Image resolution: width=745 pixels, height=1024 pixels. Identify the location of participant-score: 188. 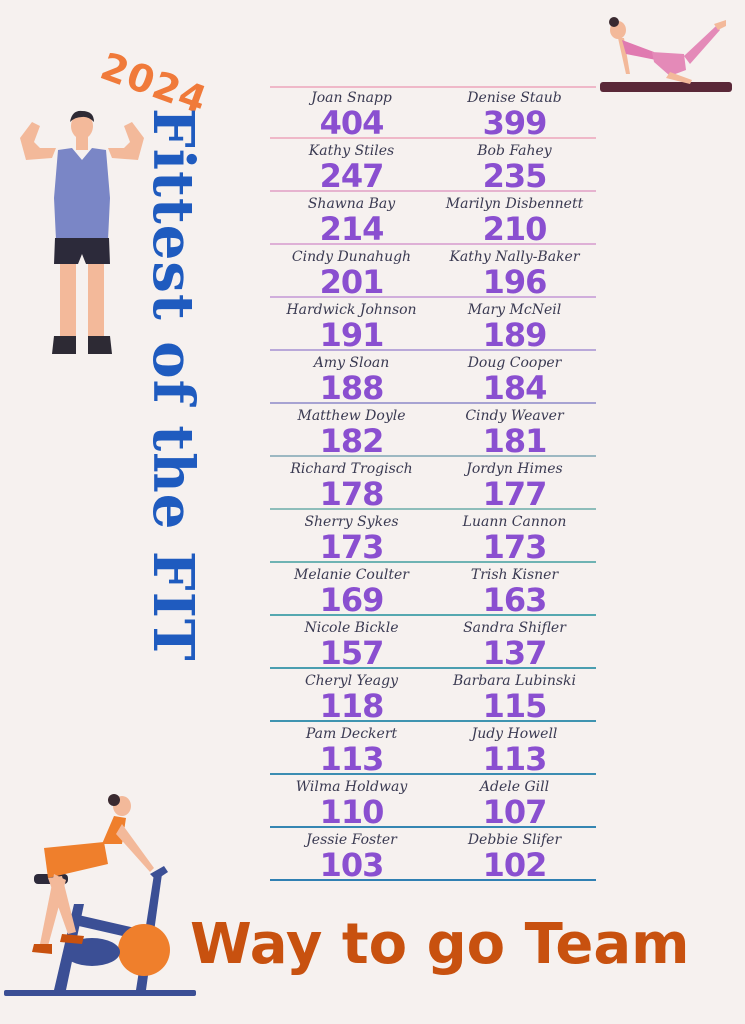
(352, 388).